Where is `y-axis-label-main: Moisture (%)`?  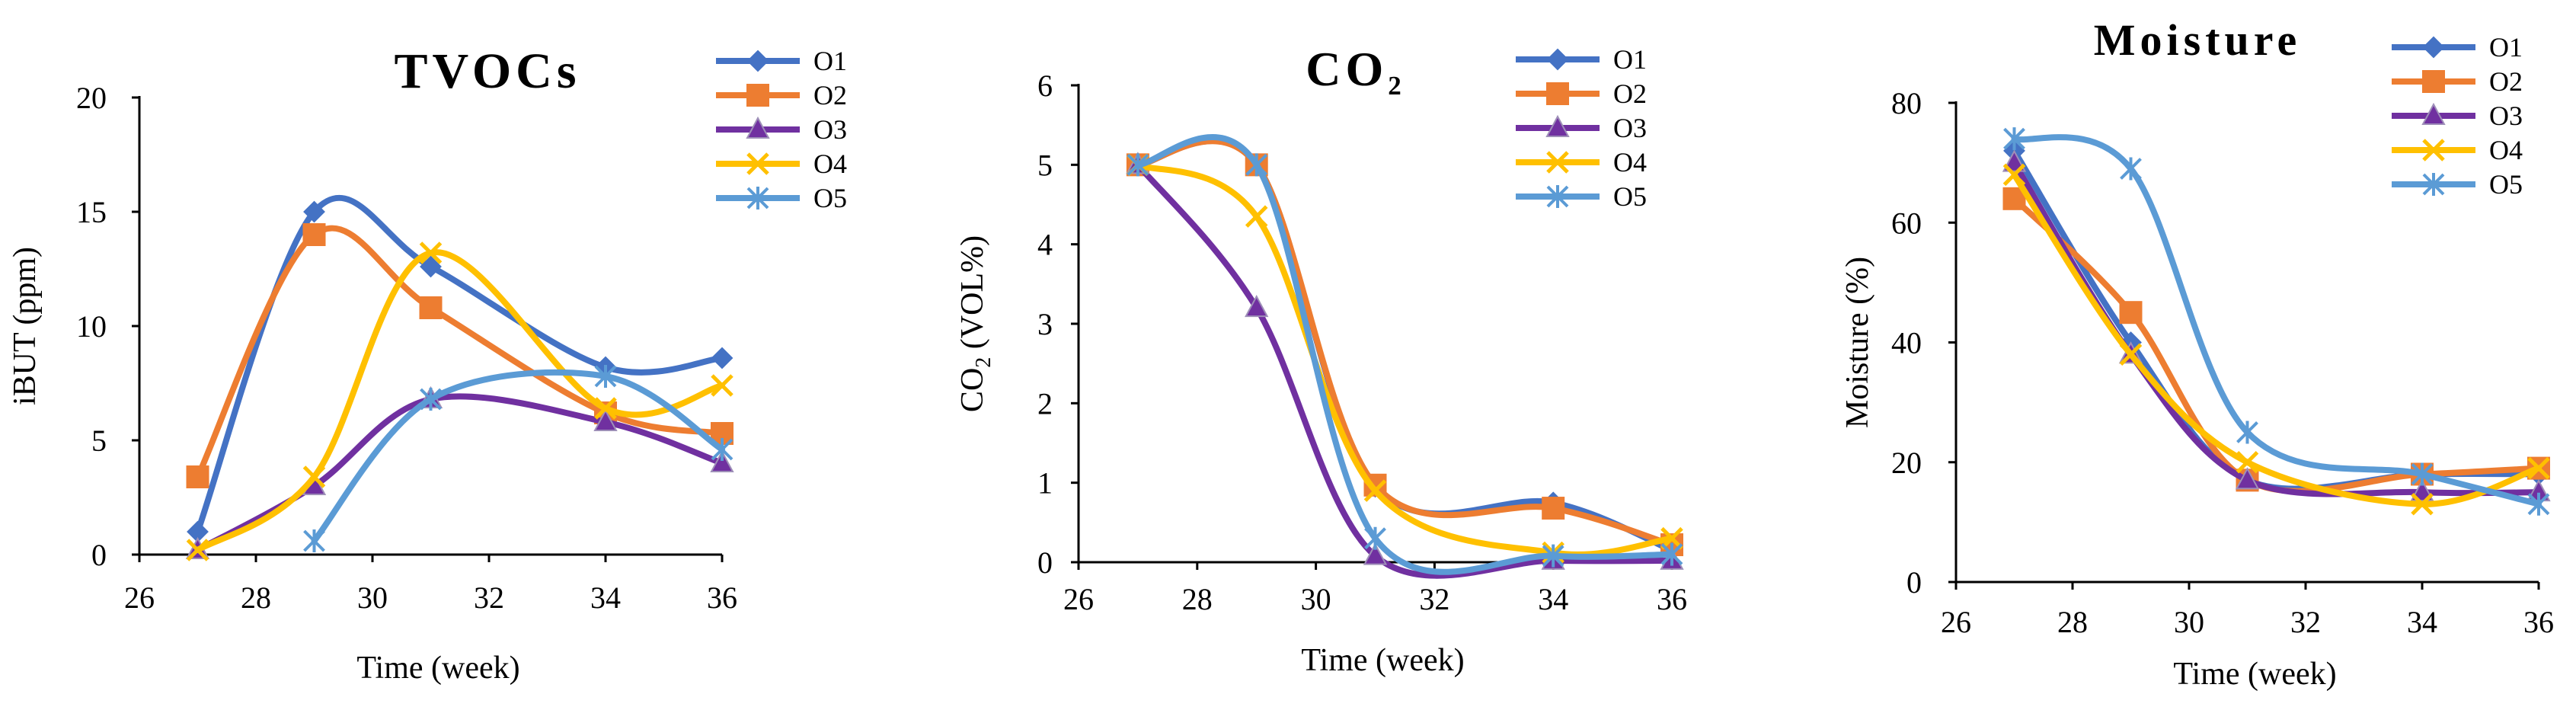 y-axis-label-main: Moisture (%) is located at coordinates (1858, 342).